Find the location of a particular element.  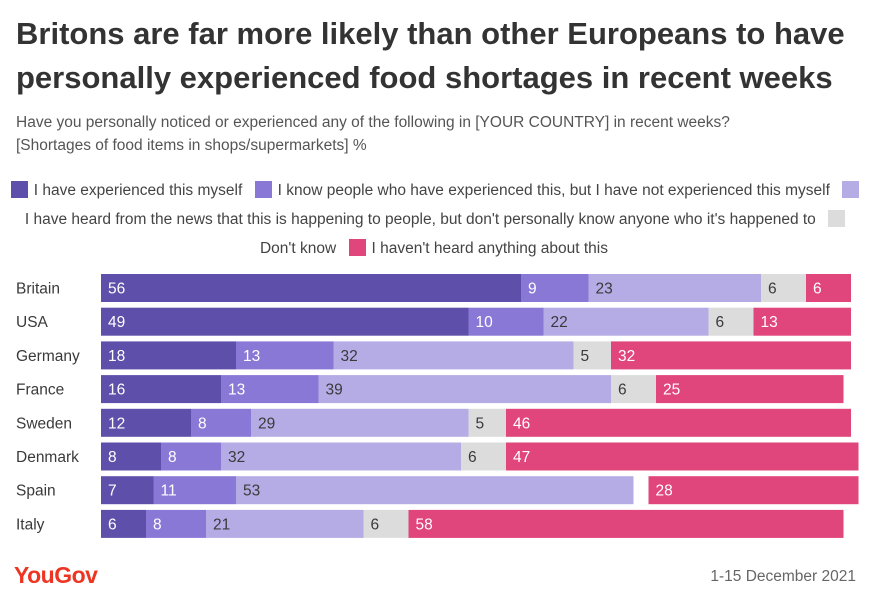

category-label: Denmark is located at coordinates (47, 457).